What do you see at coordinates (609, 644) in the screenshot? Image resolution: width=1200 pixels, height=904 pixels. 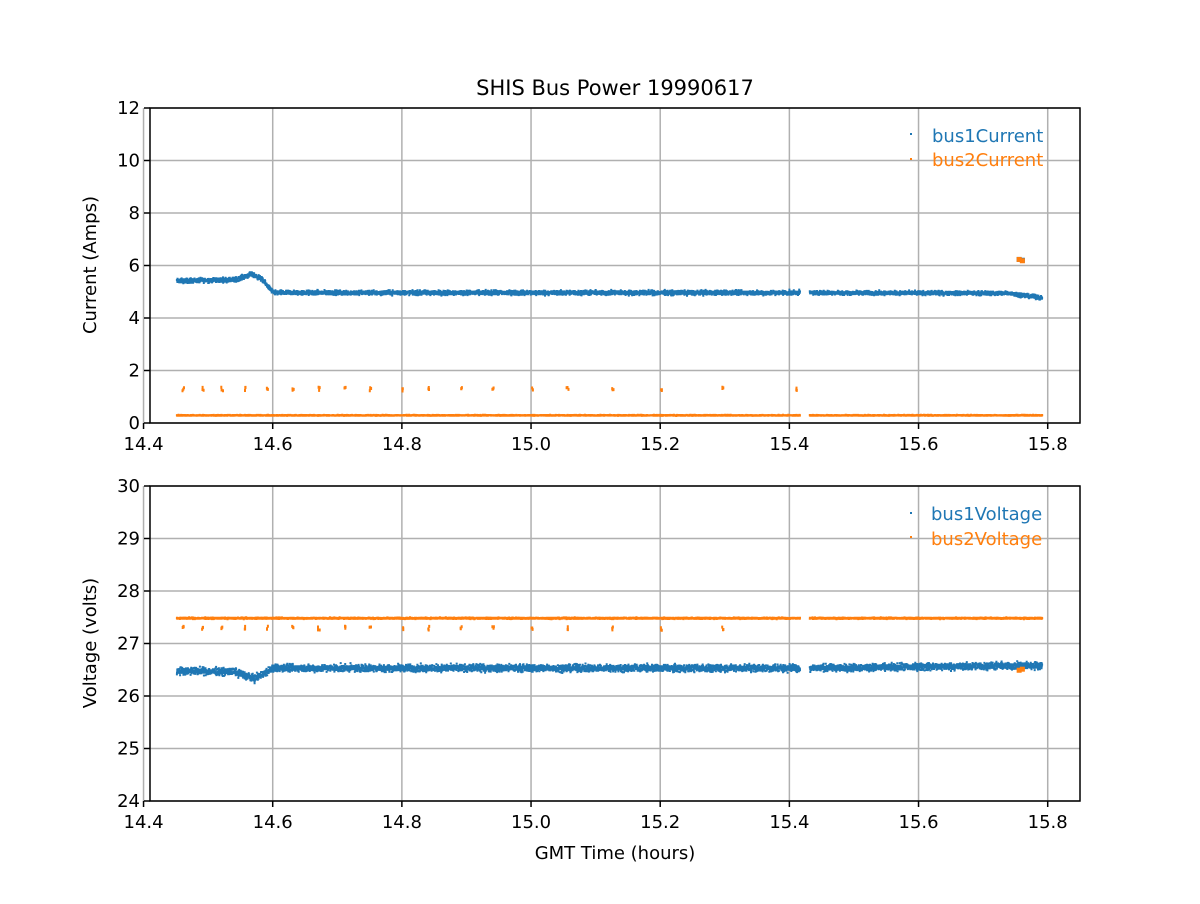 I see `series-bus2Voltage` at bounding box center [609, 644].